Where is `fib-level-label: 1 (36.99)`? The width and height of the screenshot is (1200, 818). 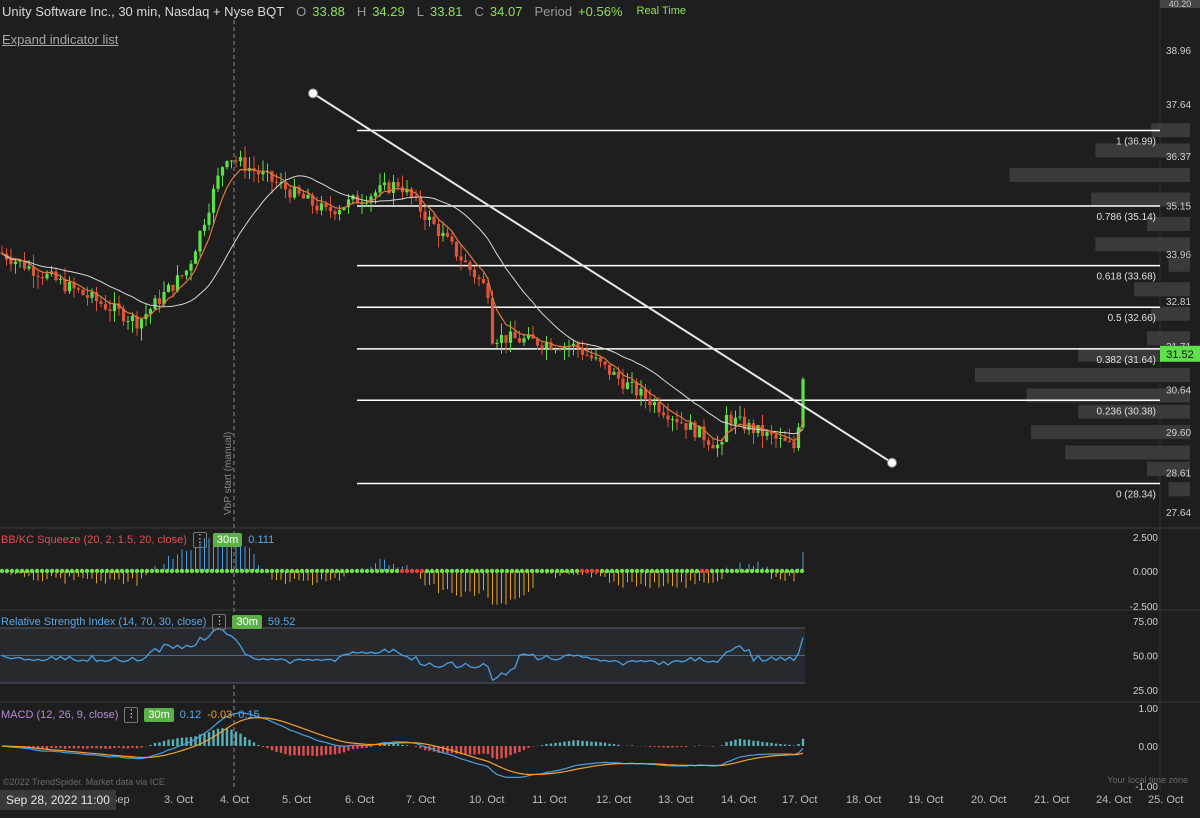
fib-level-label: 1 (36.99) is located at coordinates (1136, 142).